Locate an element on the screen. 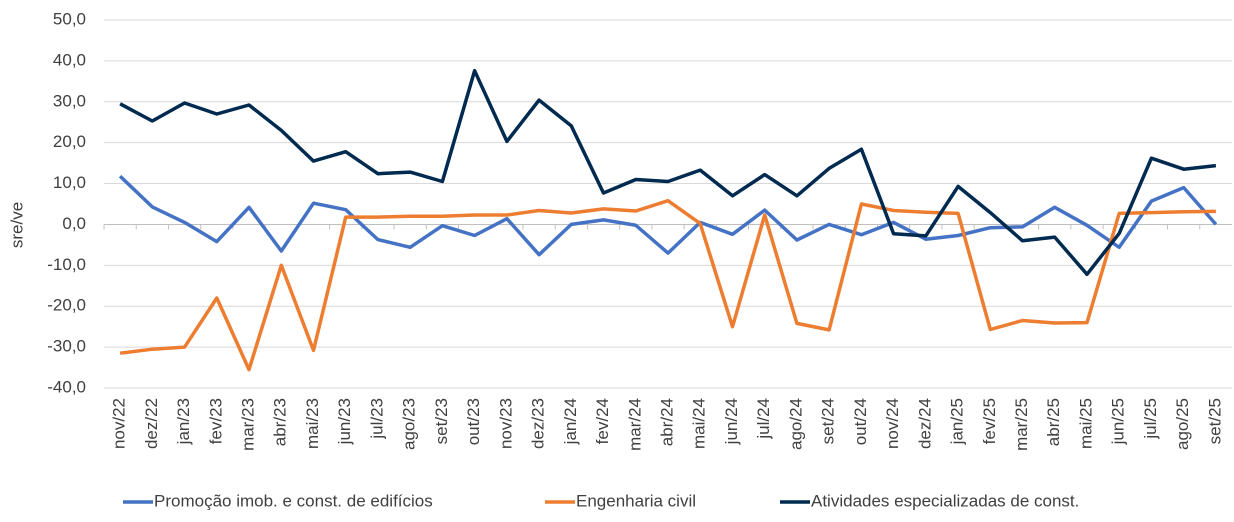  x-tick-label: fev/25 is located at coordinates (989, 421).